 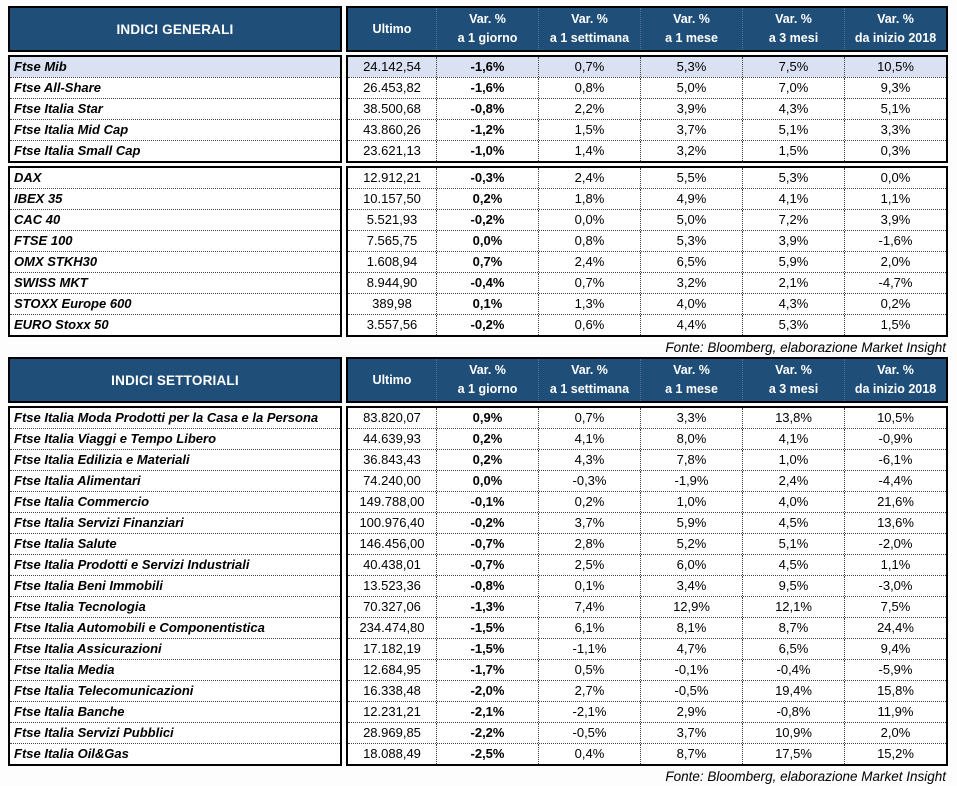 I want to click on index-row-values: 40.438,01 -0,7% 2,5% 6,0% 4,5% 1,1%, so click(x=647, y=564).